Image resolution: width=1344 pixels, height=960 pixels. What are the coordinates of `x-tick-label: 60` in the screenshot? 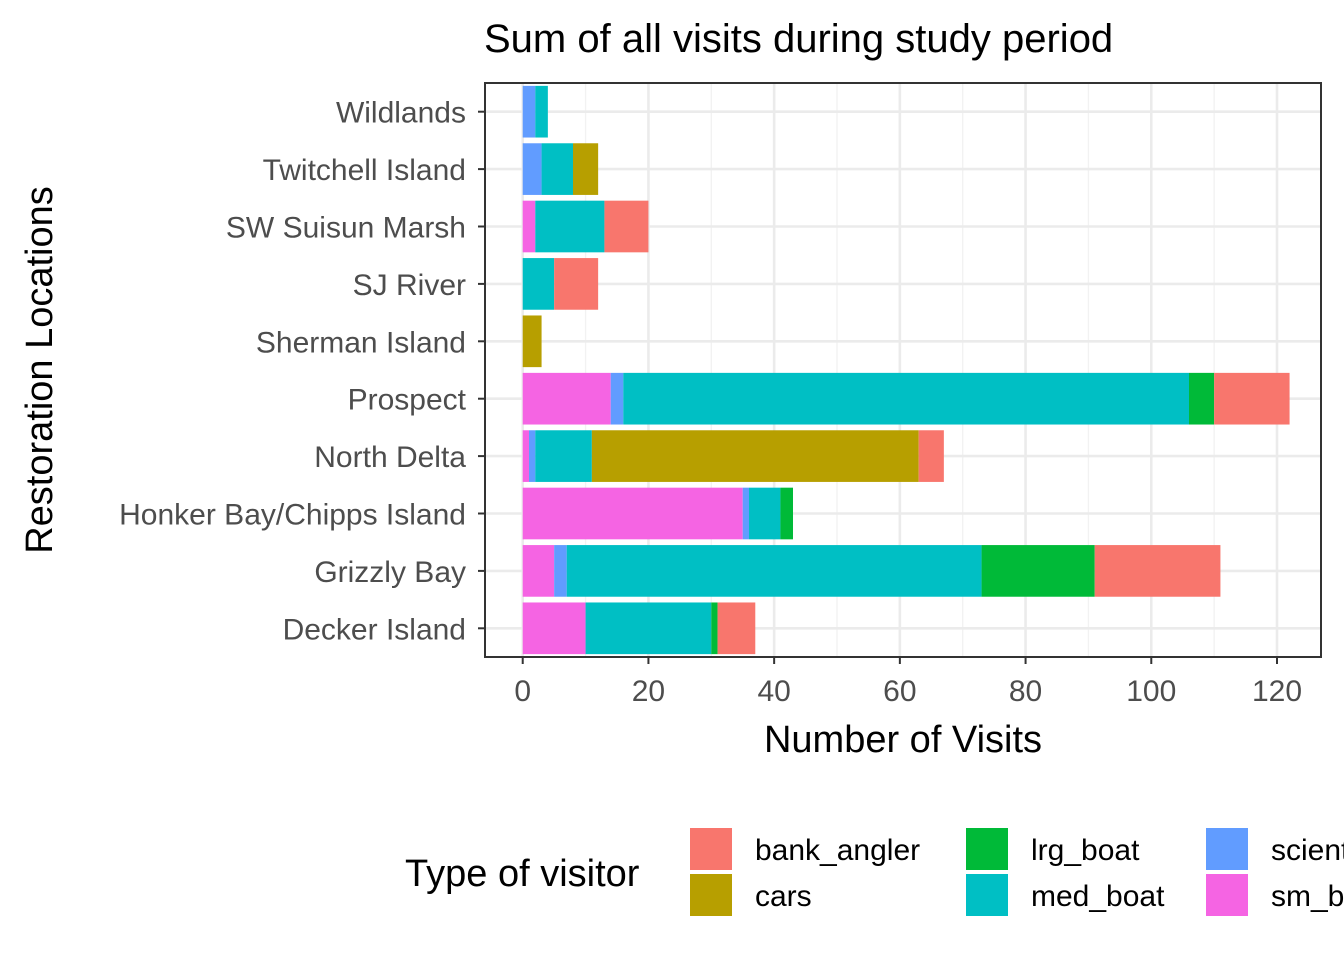 It's located at (899, 691).